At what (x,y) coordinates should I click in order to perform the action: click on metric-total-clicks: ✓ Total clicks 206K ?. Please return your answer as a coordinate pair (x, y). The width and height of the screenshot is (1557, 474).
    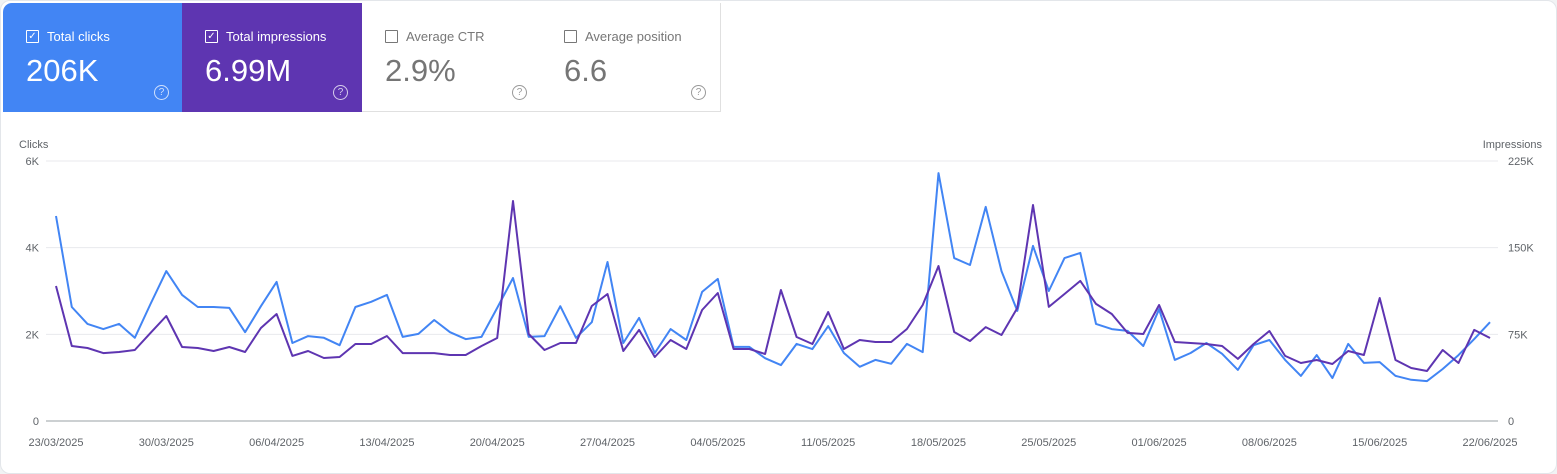
    Looking at the image, I should click on (93, 57).